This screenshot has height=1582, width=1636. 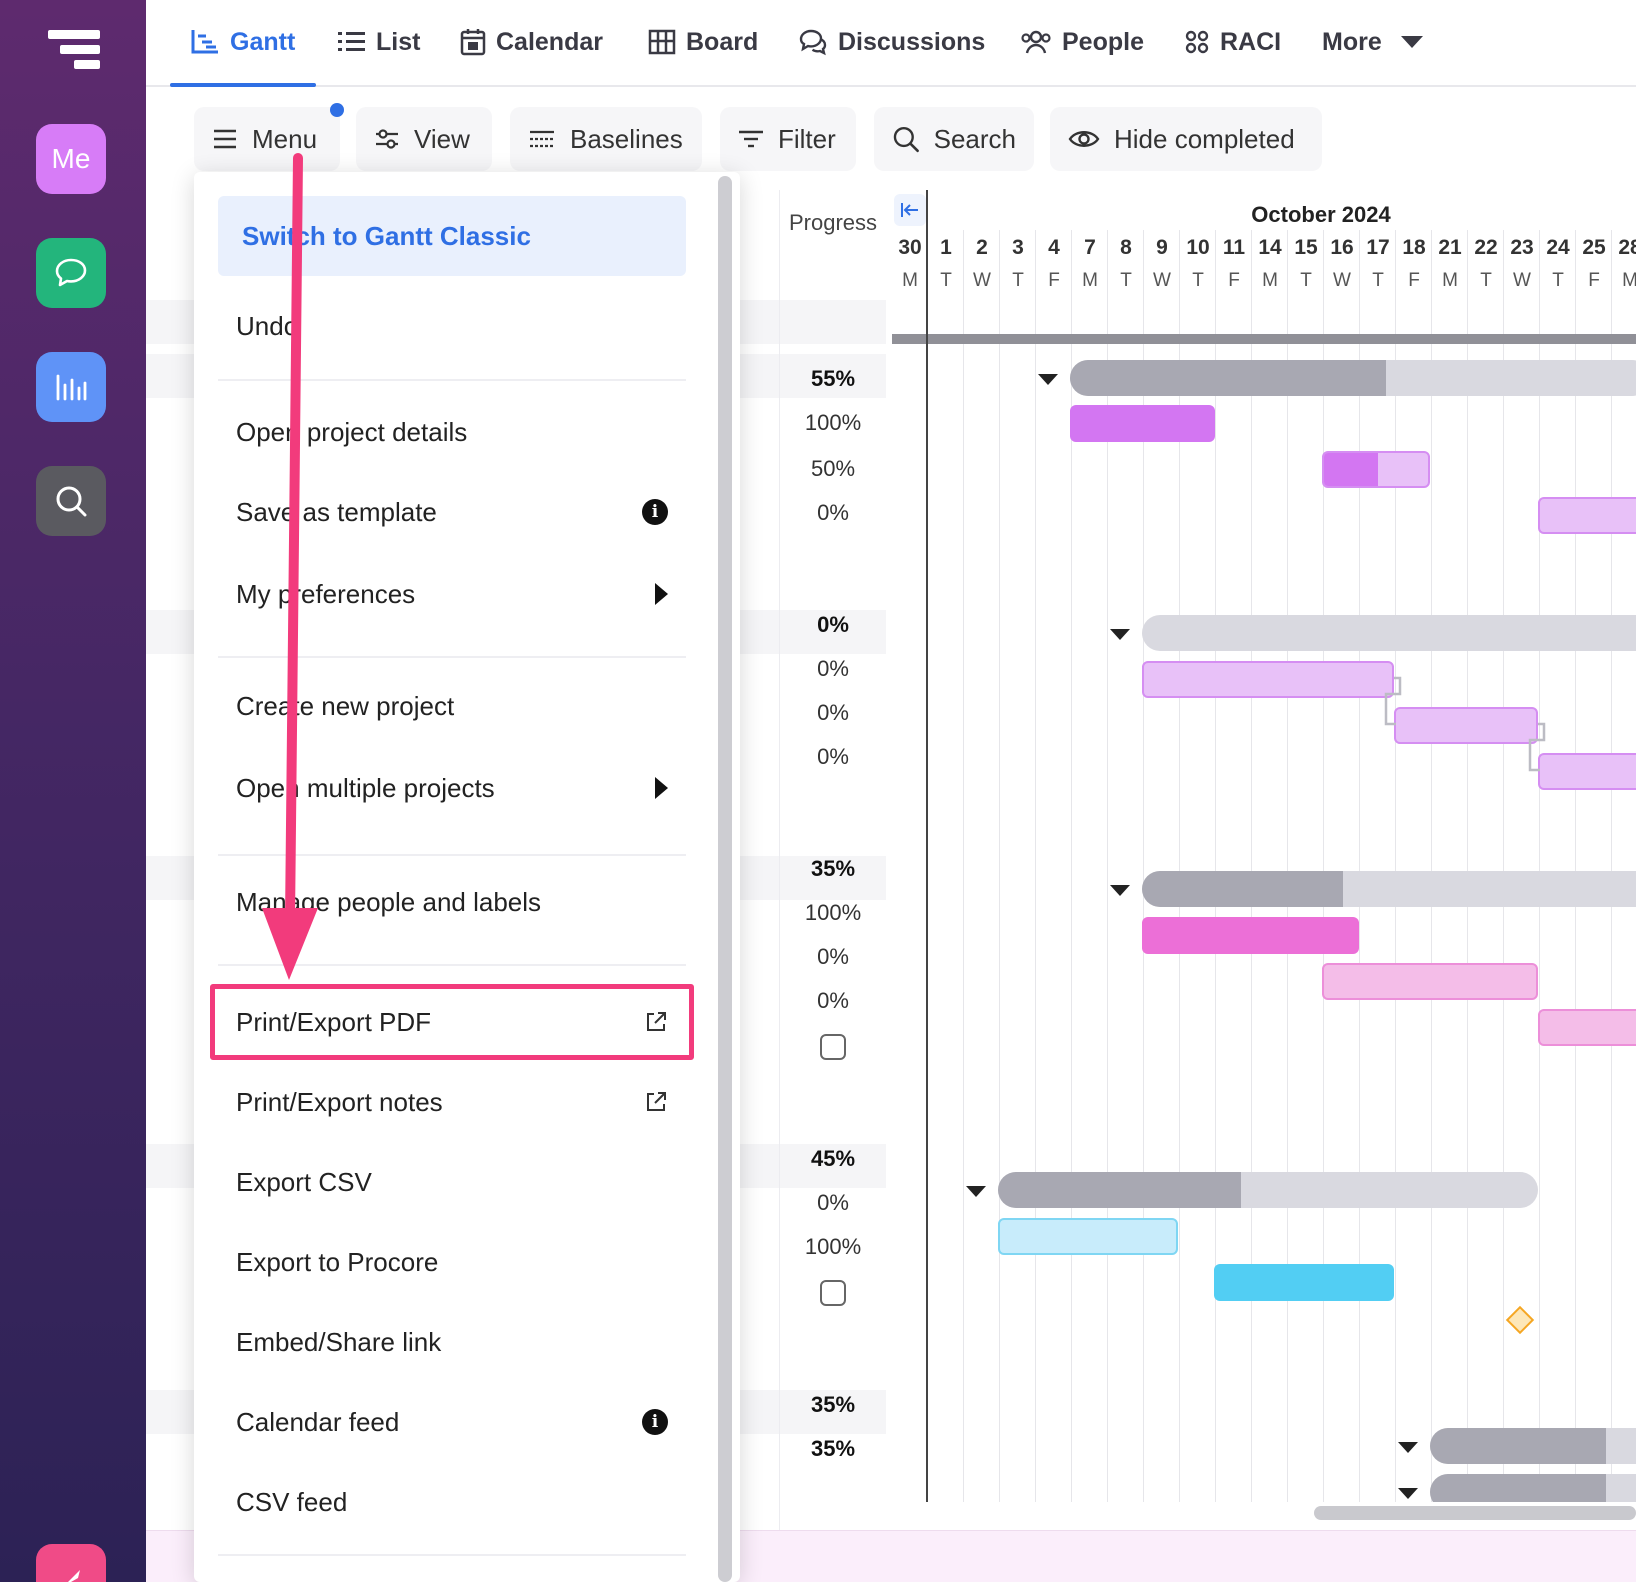 I want to click on menu-item-export-procore: Export to Procore, so click(x=452, y=1262).